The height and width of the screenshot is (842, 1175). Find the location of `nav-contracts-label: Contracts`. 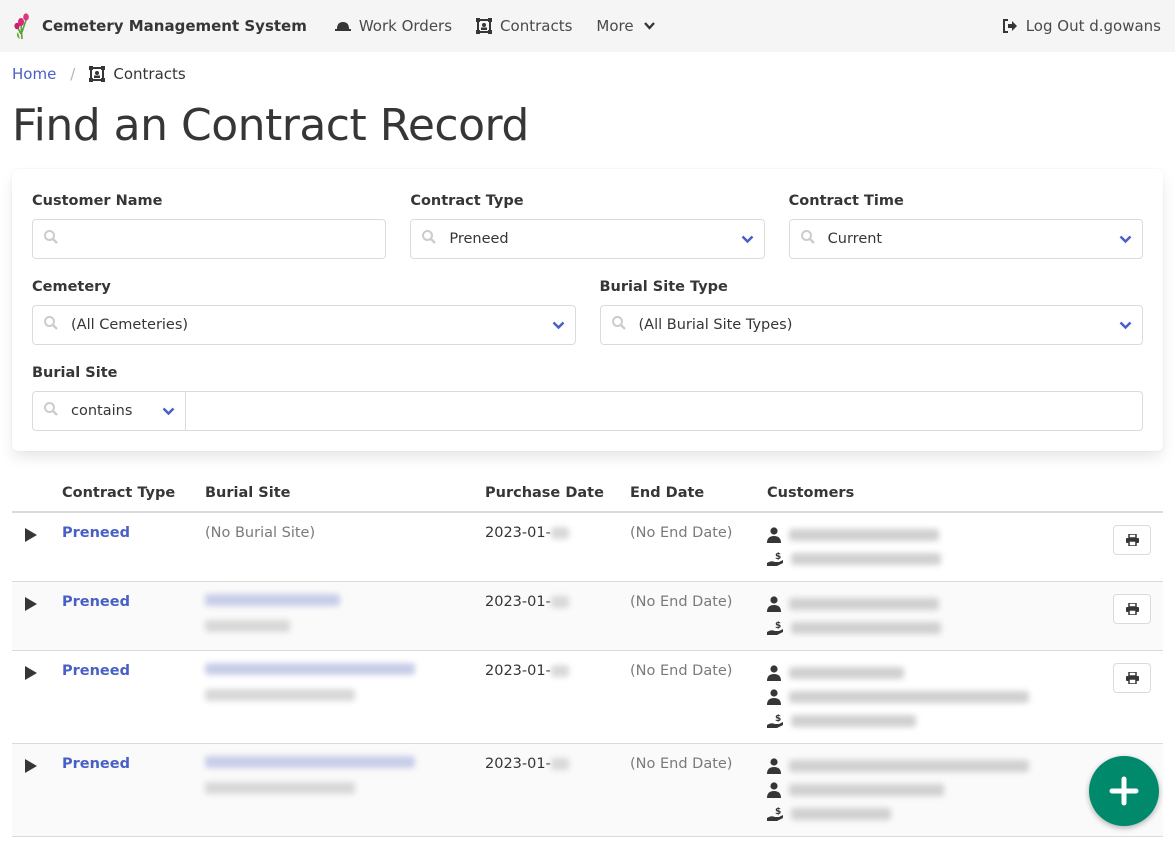

nav-contracts-label: Contracts is located at coordinates (536, 26).